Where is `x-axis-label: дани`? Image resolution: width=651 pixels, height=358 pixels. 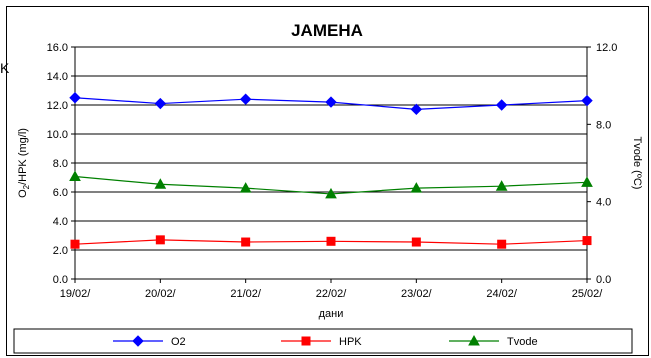 x-axis-label: дани is located at coordinates (331, 314).